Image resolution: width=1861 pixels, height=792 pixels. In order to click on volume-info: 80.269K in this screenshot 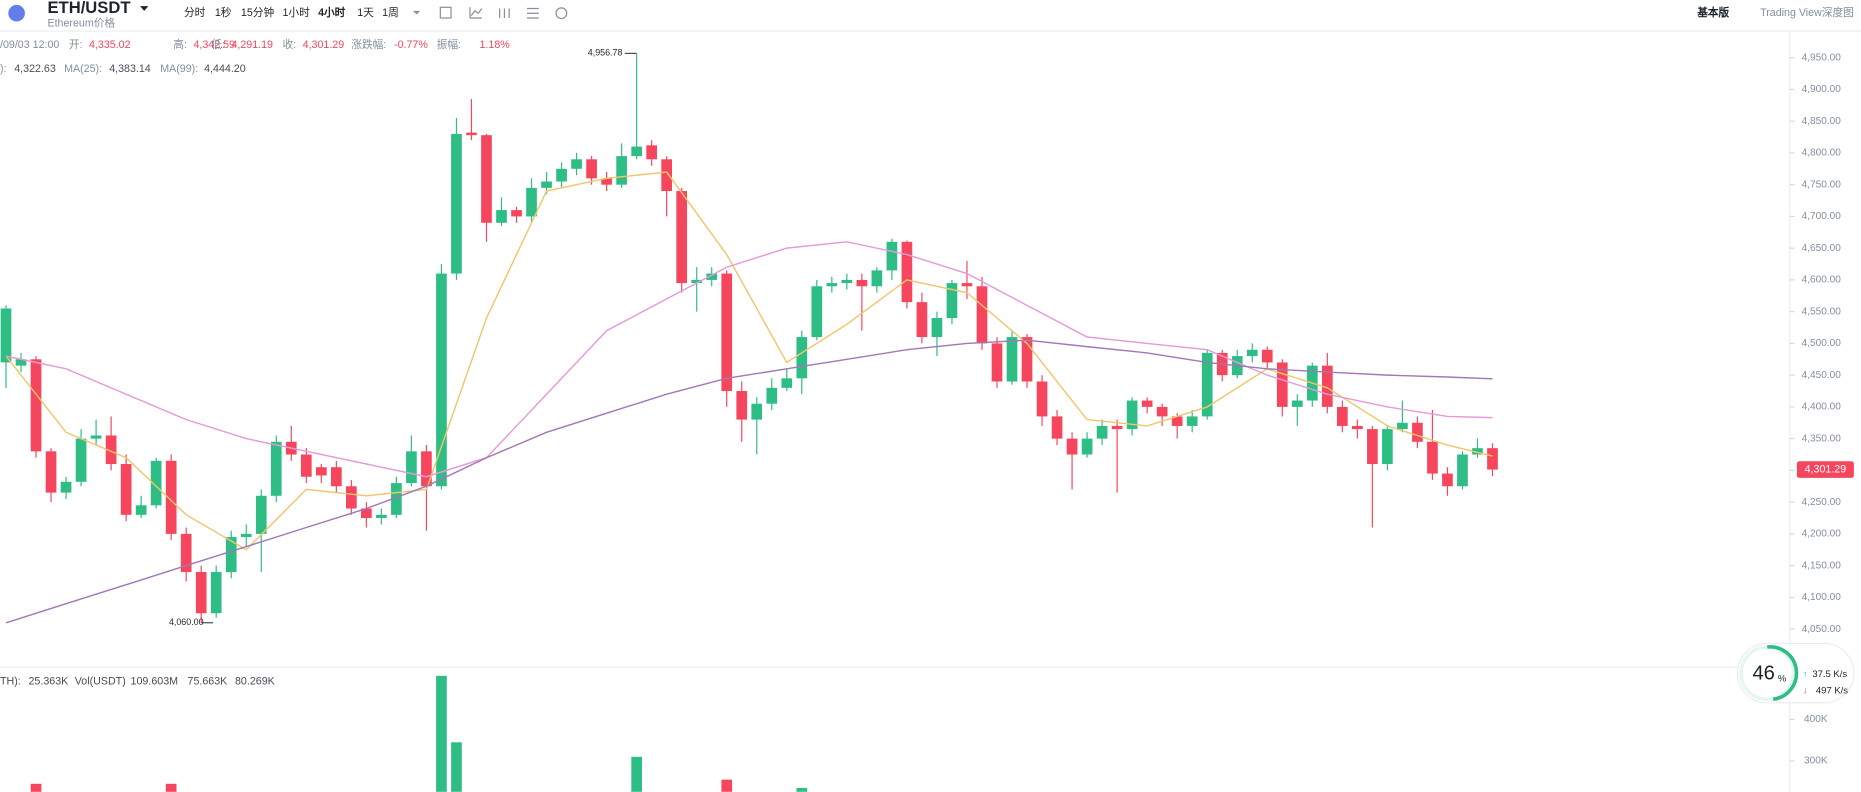, I will do `click(255, 681)`.